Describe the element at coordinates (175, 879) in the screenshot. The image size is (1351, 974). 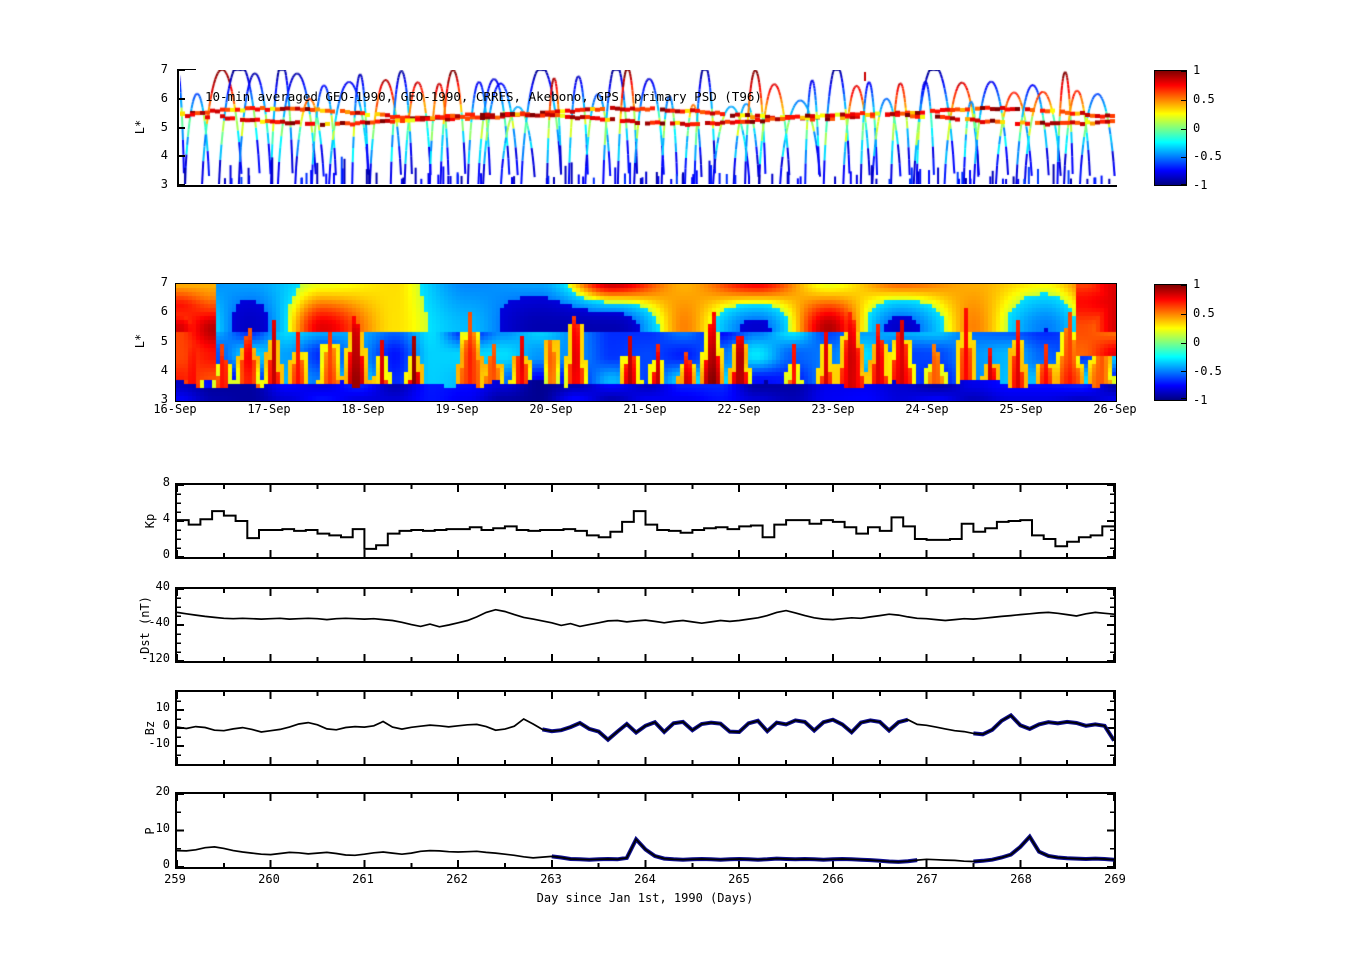
I see `day-tick-label: 259` at that location.